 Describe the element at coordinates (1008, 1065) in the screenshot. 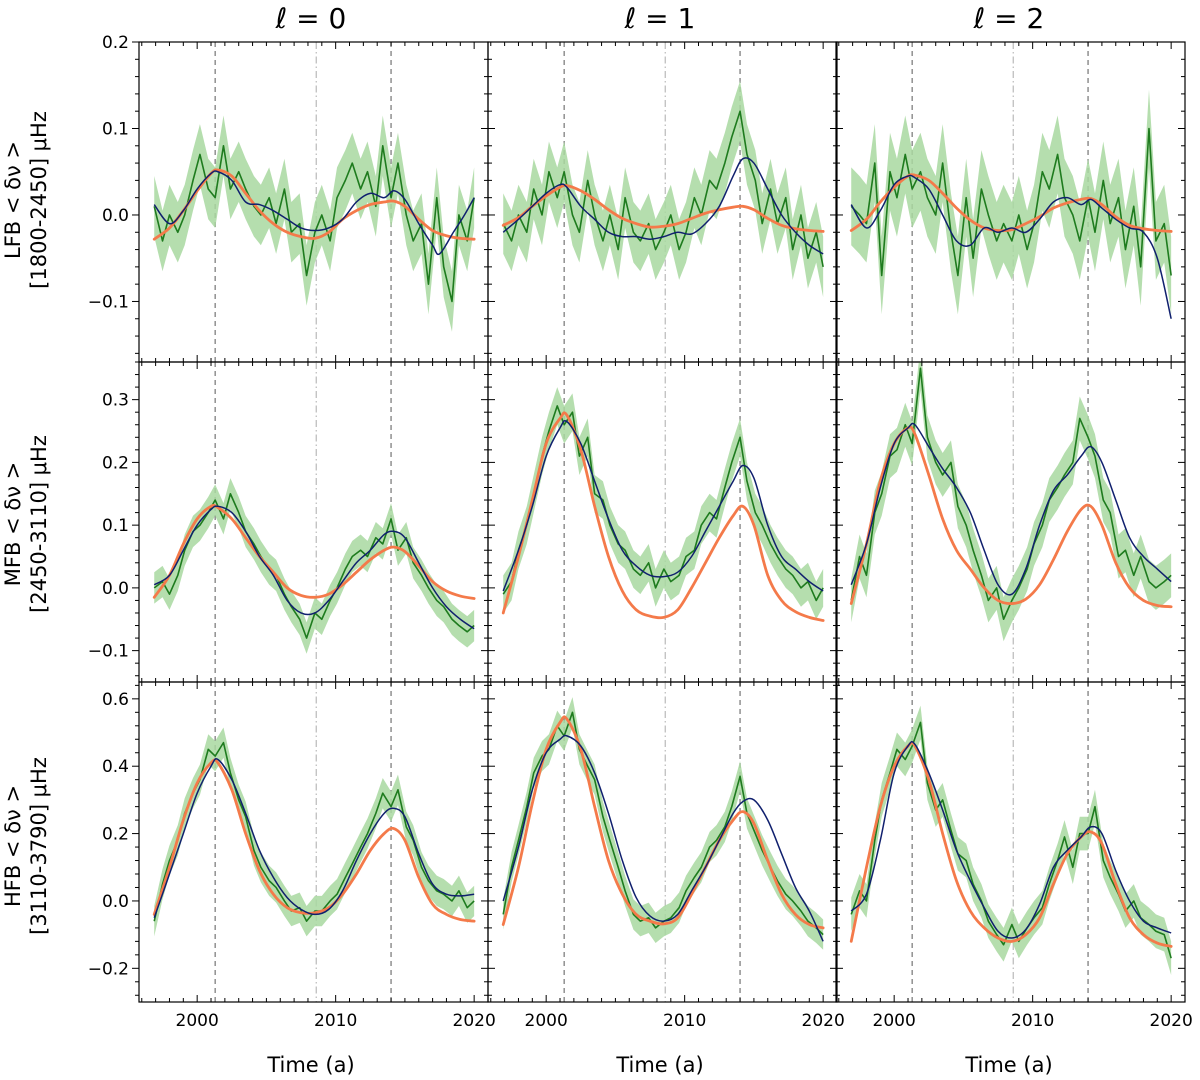

I see `x-axis-label-col2: Time (a)` at that location.